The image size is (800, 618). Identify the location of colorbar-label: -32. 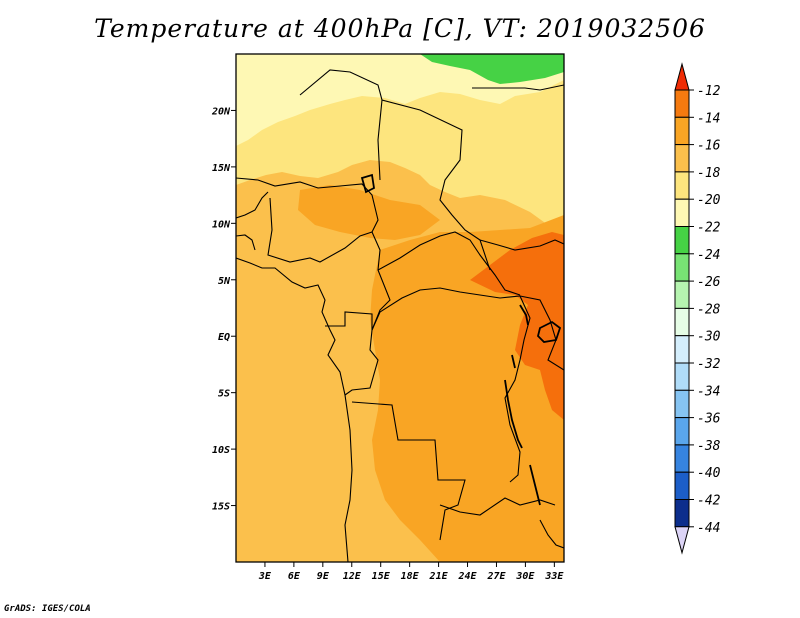
(709, 364).